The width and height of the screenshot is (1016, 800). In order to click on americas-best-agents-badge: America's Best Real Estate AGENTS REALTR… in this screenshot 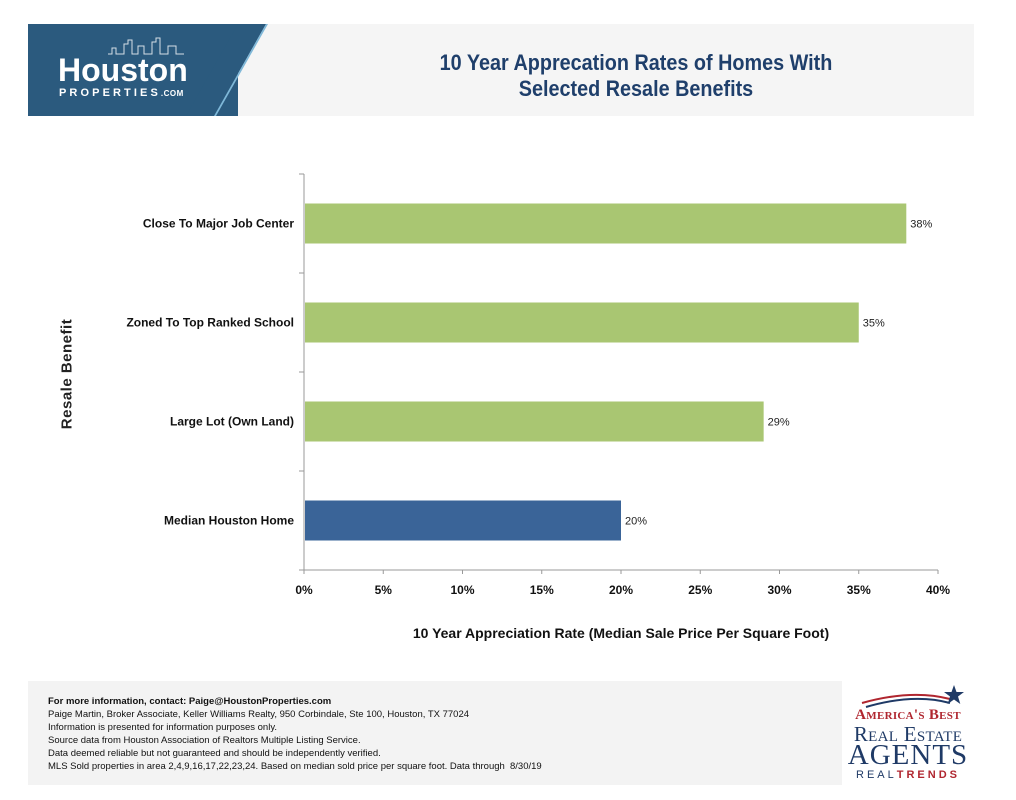, I will do `click(908, 733)`.